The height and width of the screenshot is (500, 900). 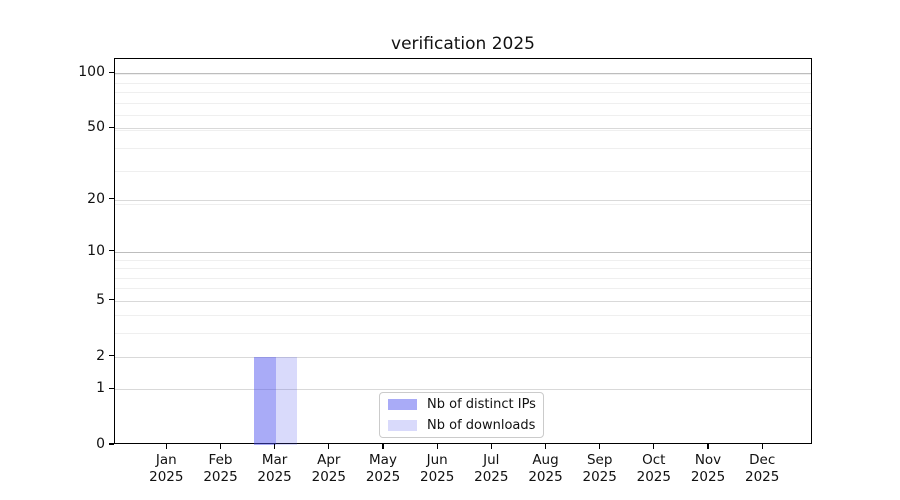 What do you see at coordinates (402, 425) in the screenshot?
I see `legend-swatch-downloads` at bounding box center [402, 425].